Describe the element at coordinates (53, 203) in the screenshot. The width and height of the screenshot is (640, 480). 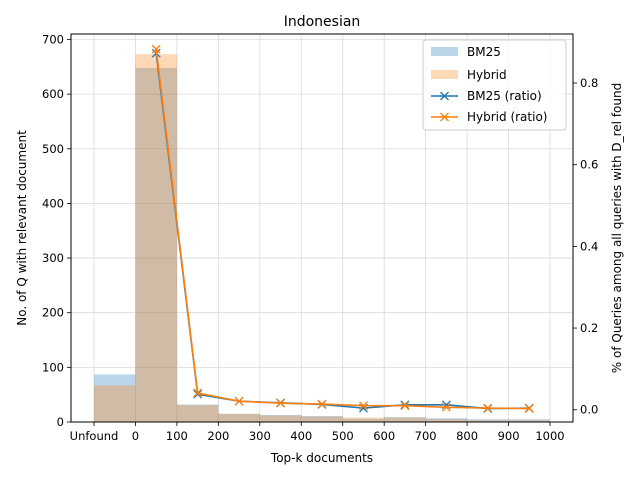
I see `y-tick-label: 400` at that location.